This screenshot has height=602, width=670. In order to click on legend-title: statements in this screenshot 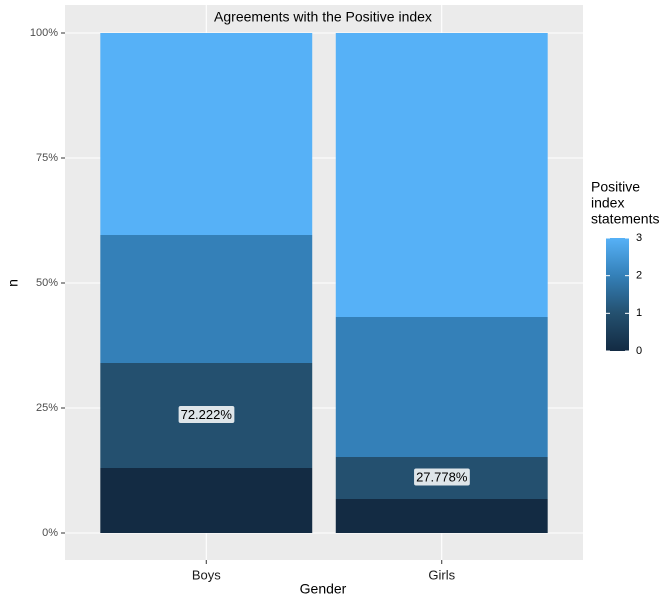, I will do `click(625, 219)`.